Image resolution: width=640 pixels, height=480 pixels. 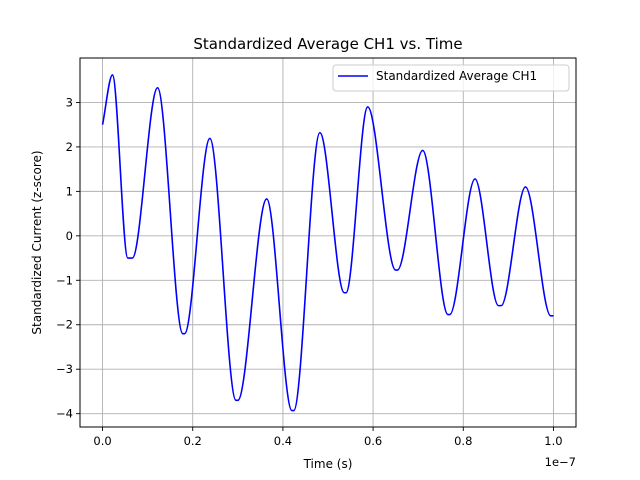 I want to click on x-axis-ticks: 0.0 0.2 0.4 0.6 0.8 1.0, so click(x=328, y=437).